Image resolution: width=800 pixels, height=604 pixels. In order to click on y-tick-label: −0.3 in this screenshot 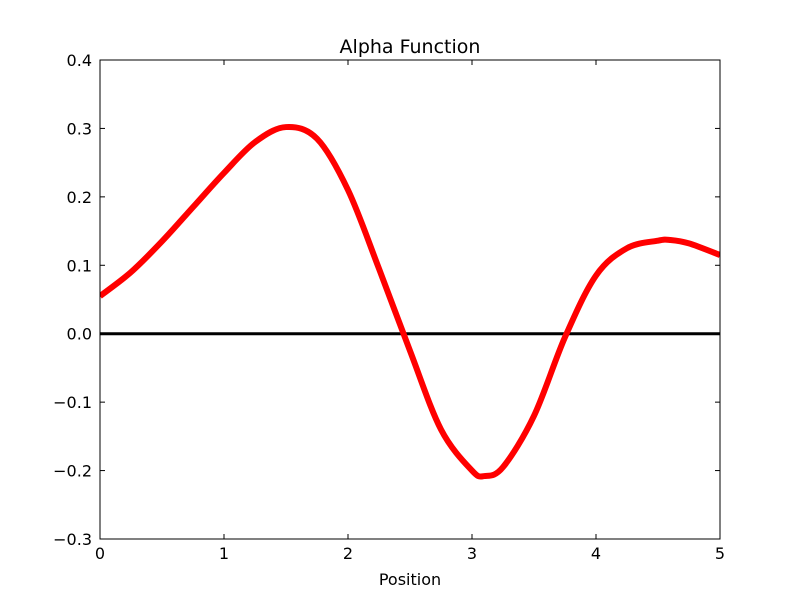, I will do `click(72, 539)`.